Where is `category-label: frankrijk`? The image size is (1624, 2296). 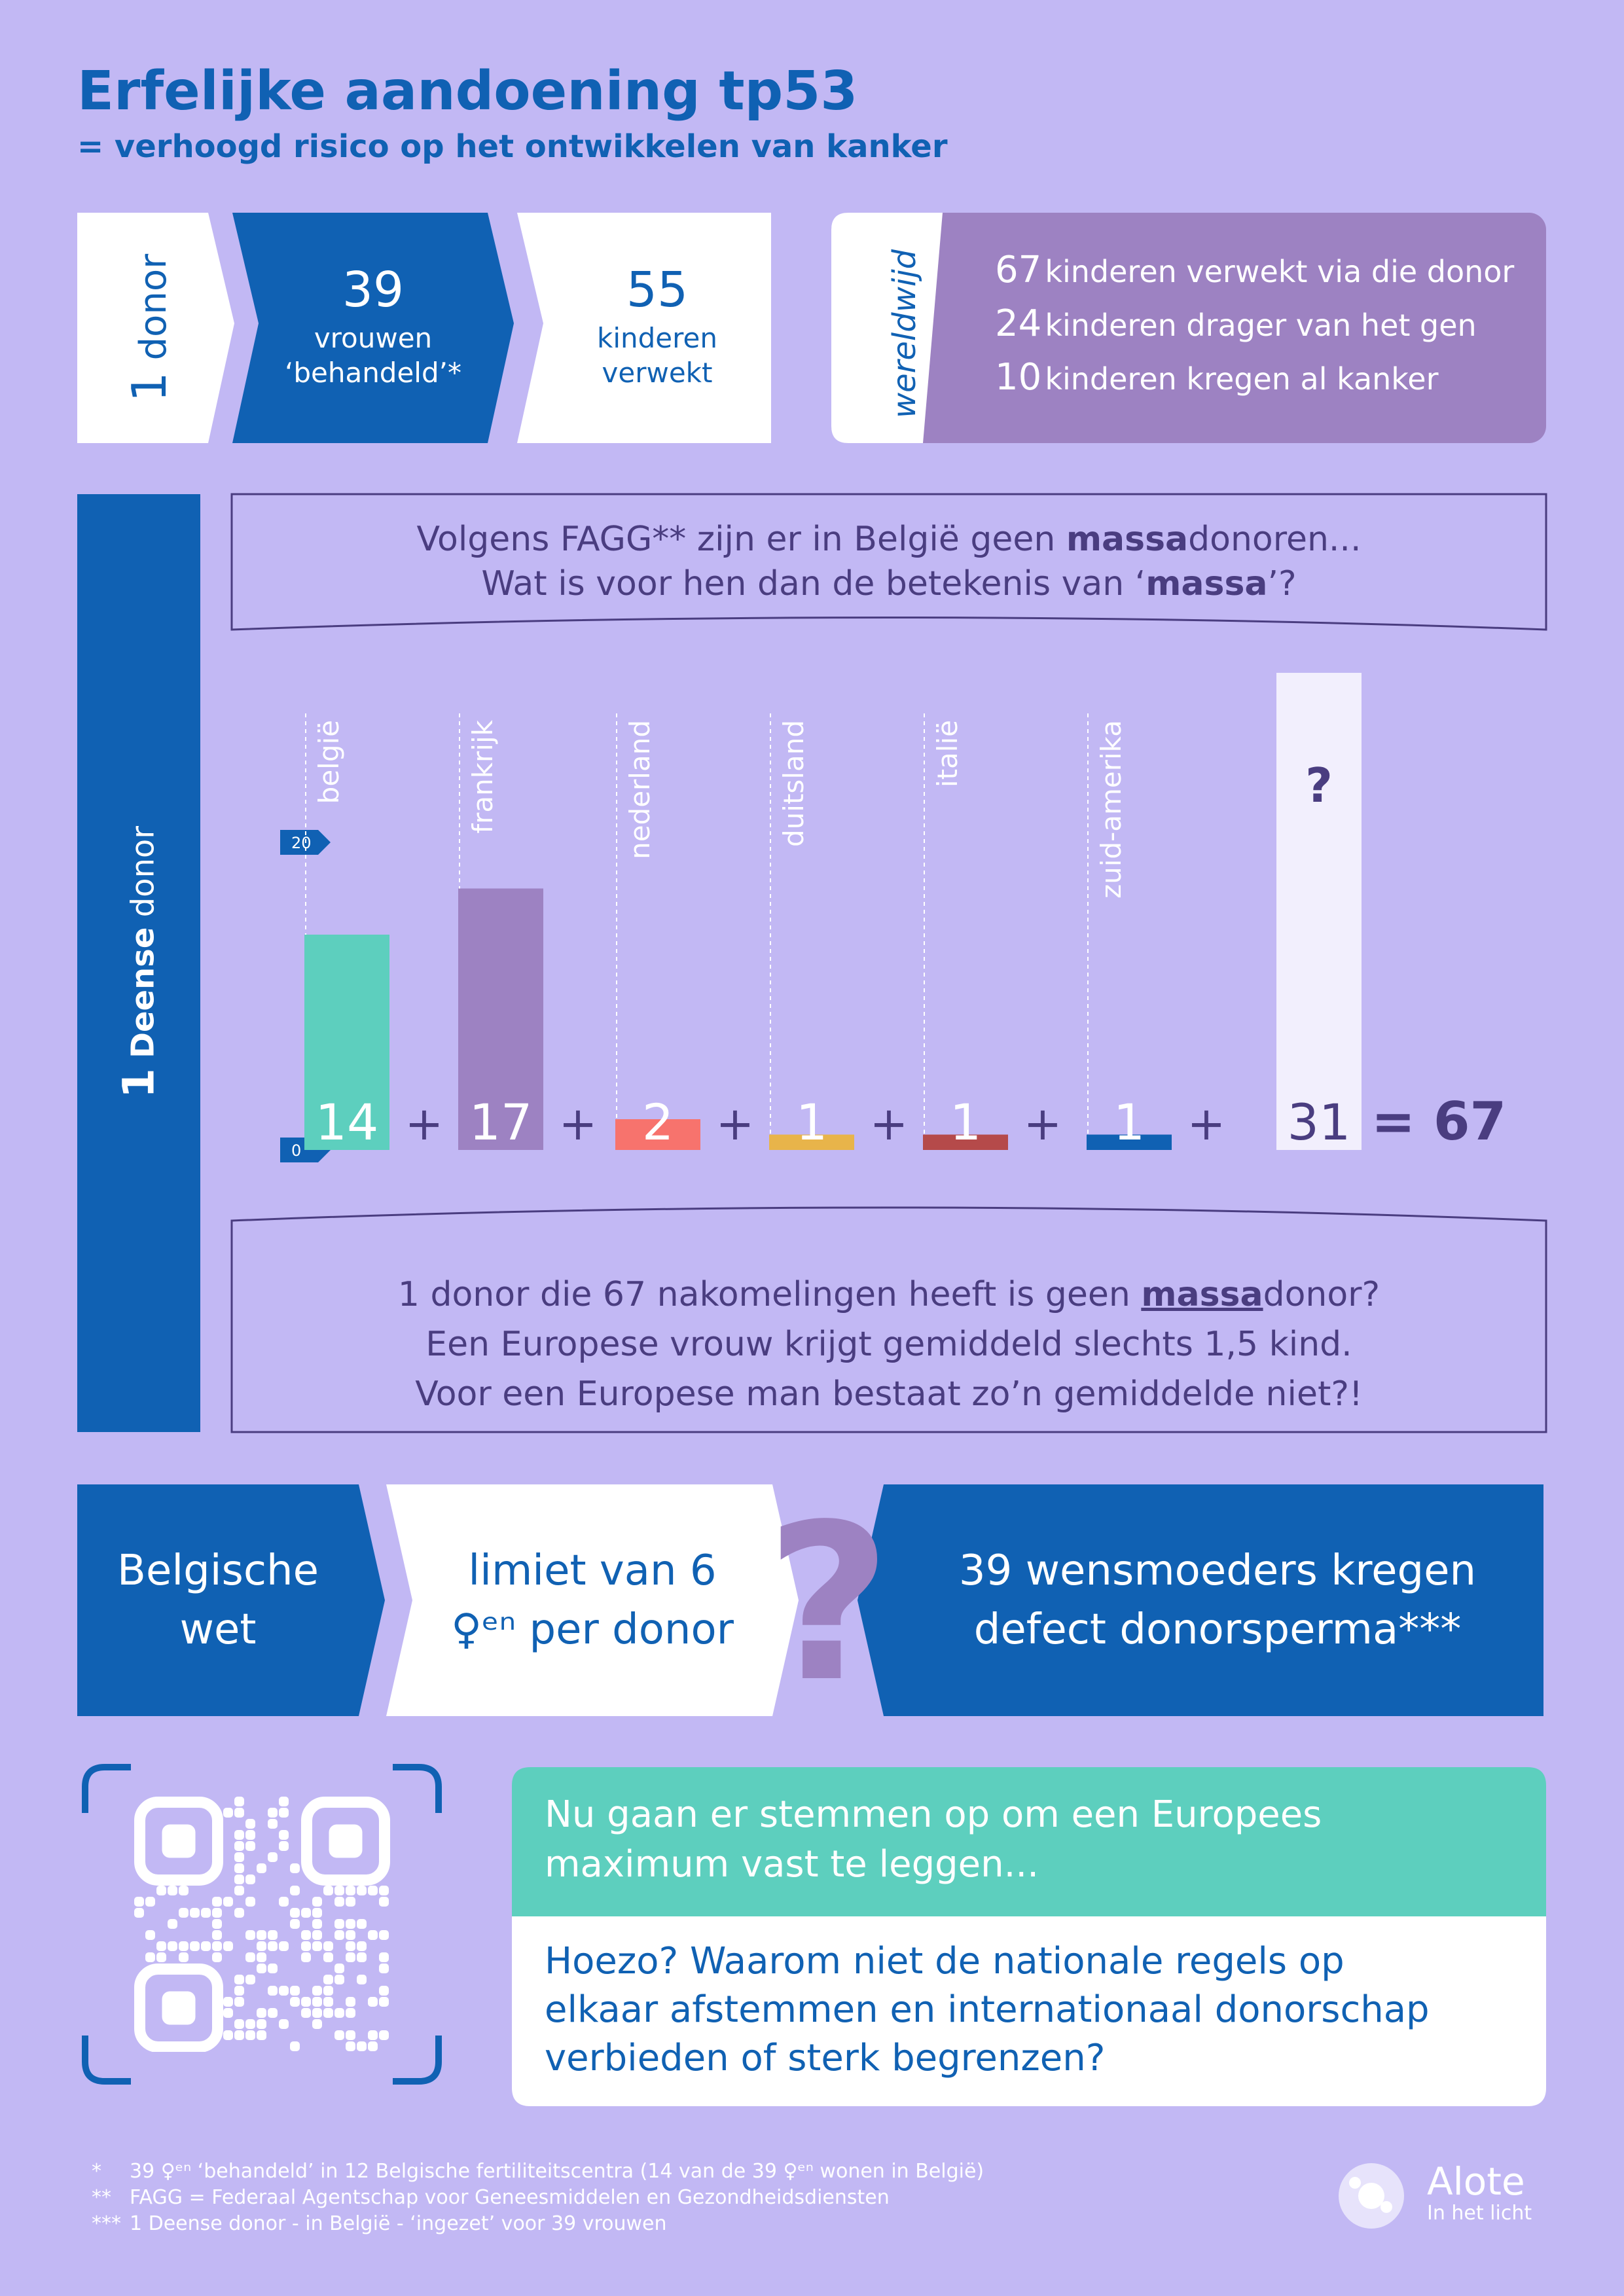
category-label: frankrijk is located at coordinates (483, 776).